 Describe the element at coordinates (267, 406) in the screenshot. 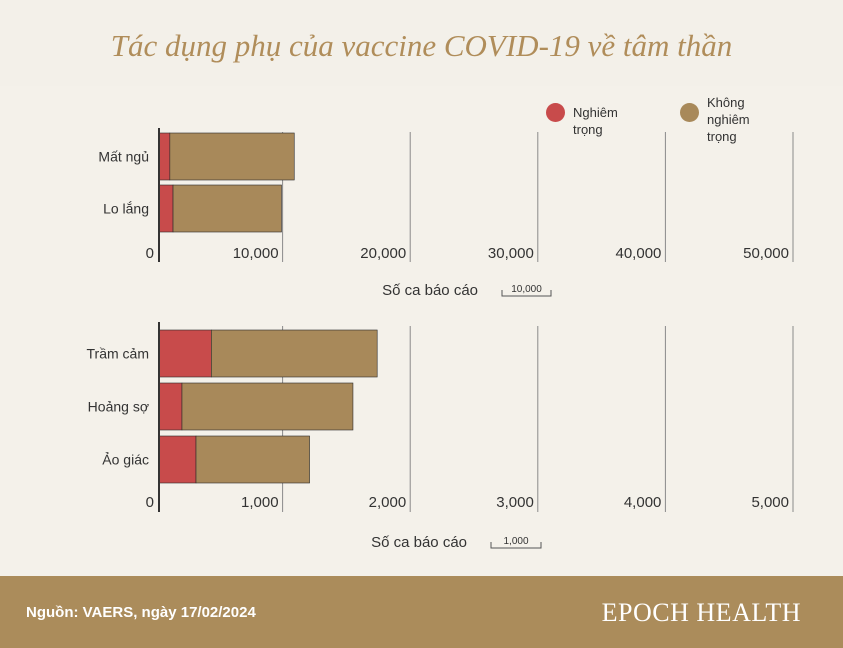

I see `bar-hoang-so-khong-nghiem-trong` at that location.